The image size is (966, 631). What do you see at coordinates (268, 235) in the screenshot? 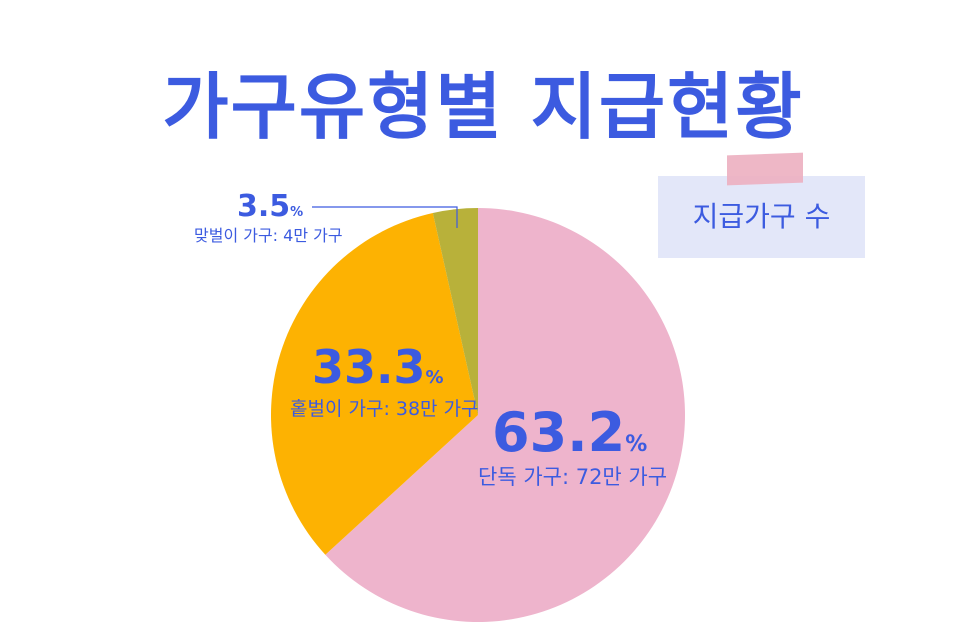
I see `slice-label-dual-income-desc: 맞벌이 가구: 4만 가구` at bounding box center [268, 235].